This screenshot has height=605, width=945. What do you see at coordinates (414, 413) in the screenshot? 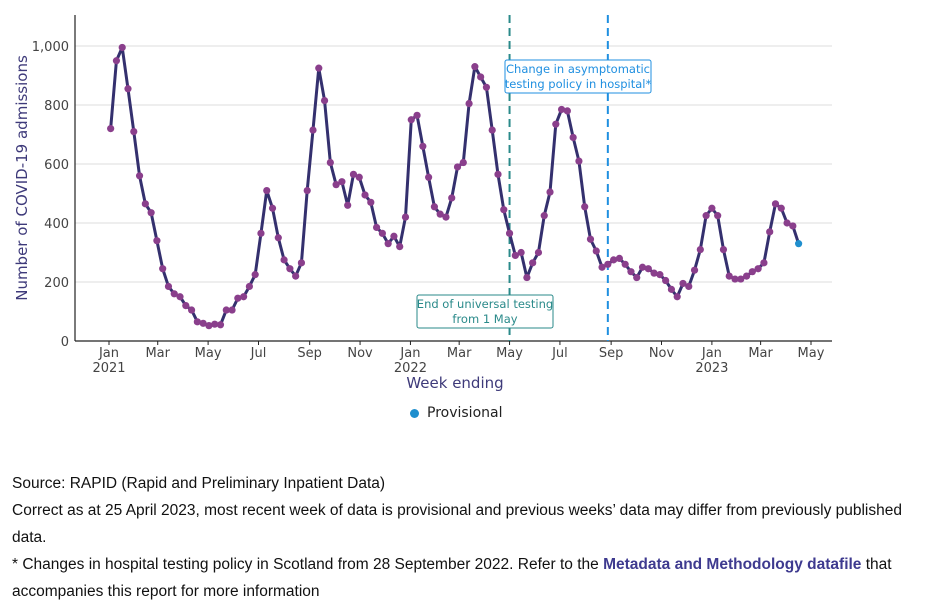
I see `provisional-legend-marker` at bounding box center [414, 413].